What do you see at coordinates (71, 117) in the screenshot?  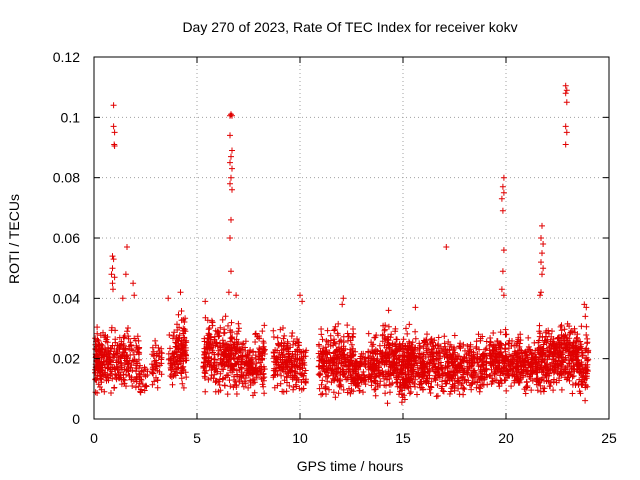 I see `y-tick-label: 0.1` at bounding box center [71, 117].